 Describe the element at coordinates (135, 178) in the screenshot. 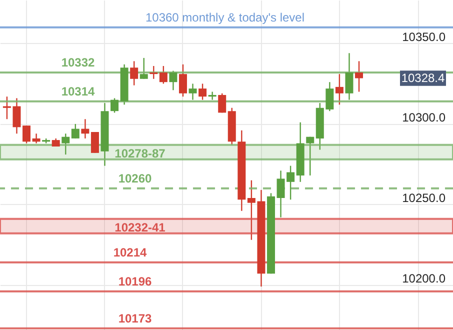

I see `ref-line-label: 10260` at that location.